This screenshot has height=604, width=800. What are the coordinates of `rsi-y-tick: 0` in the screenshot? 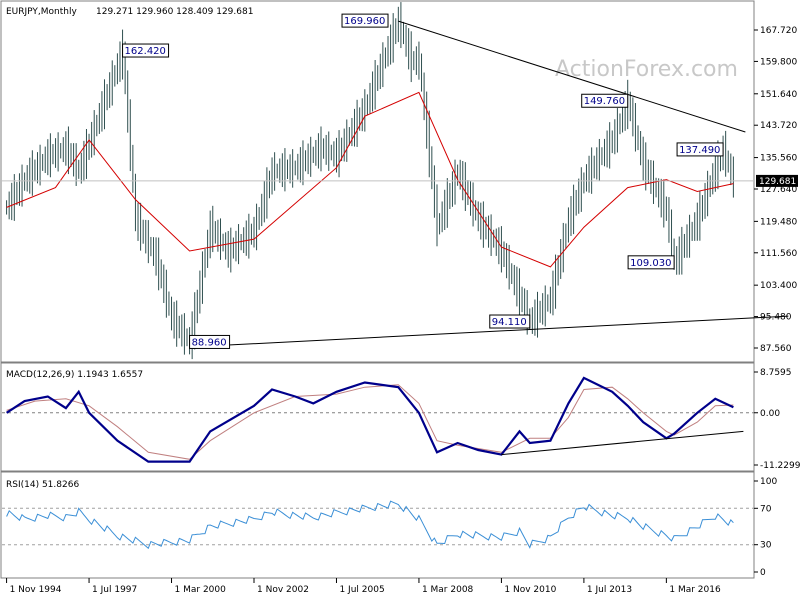 It's located at (763, 573).